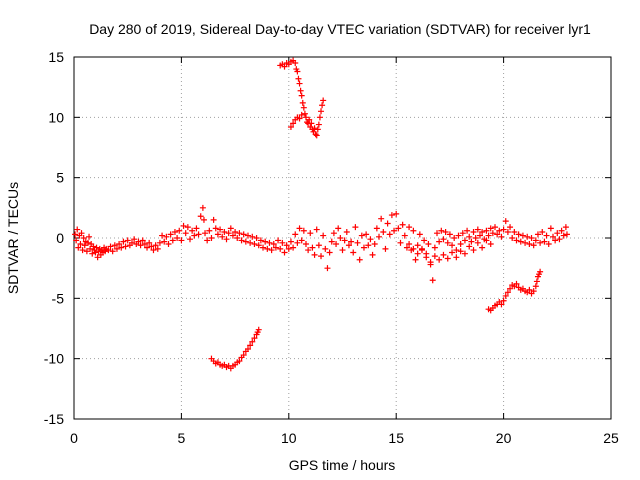 The height and width of the screenshot is (480, 640). What do you see at coordinates (504, 438) in the screenshot?
I see `x-tick-label: 20` at bounding box center [504, 438].